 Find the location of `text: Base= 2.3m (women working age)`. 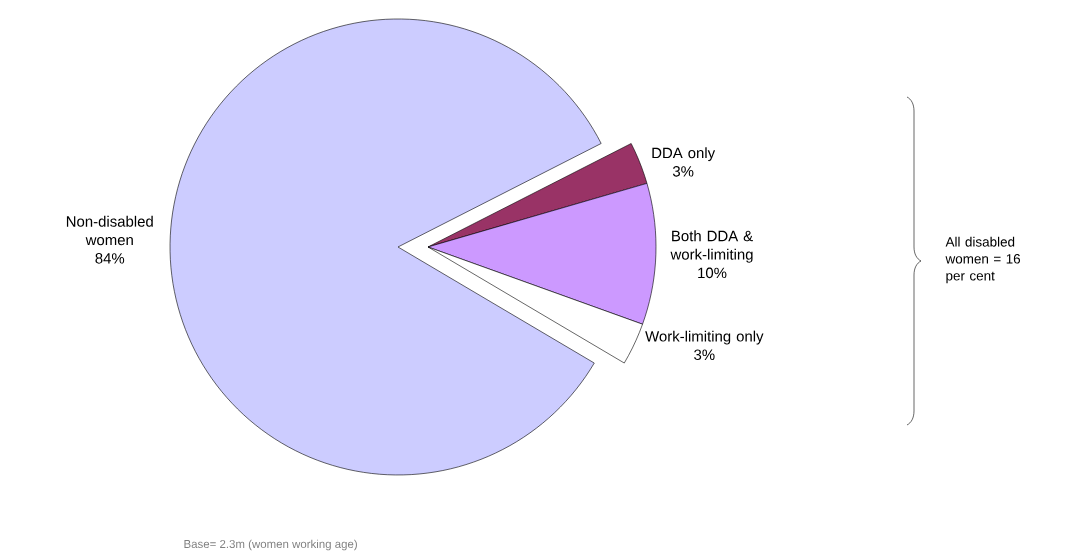

text: Base= 2.3m (women working age) is located at coordinates (270, 545).